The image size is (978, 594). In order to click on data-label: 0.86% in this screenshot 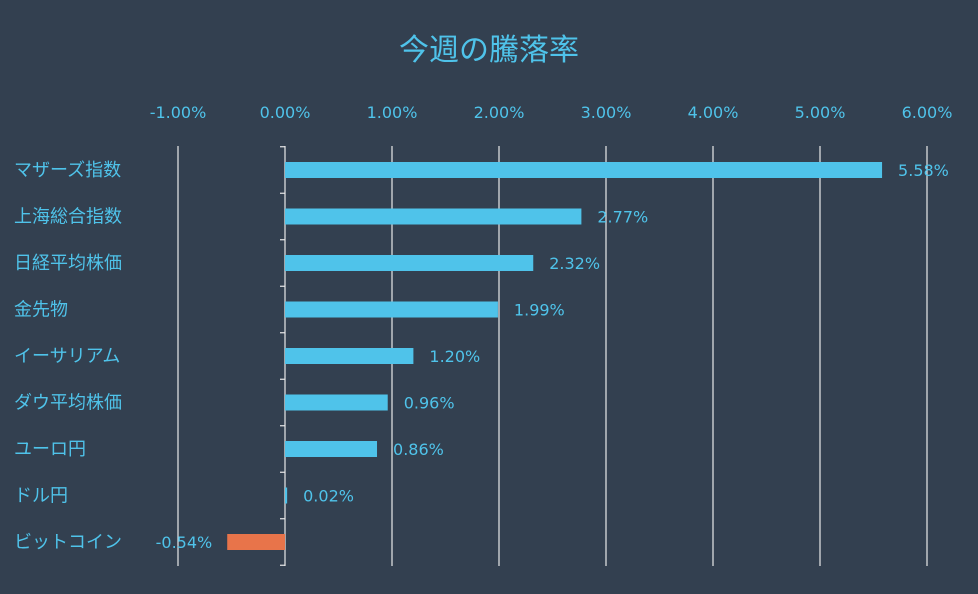, I will do `click(418, 449)`.